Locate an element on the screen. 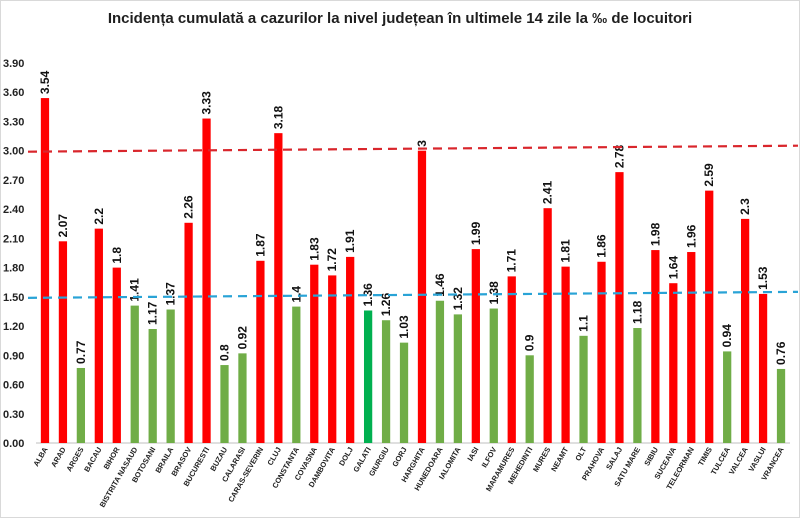 The image size is (800, 518). x-tick-label: CLUJ is located at coordinates (274, 456).